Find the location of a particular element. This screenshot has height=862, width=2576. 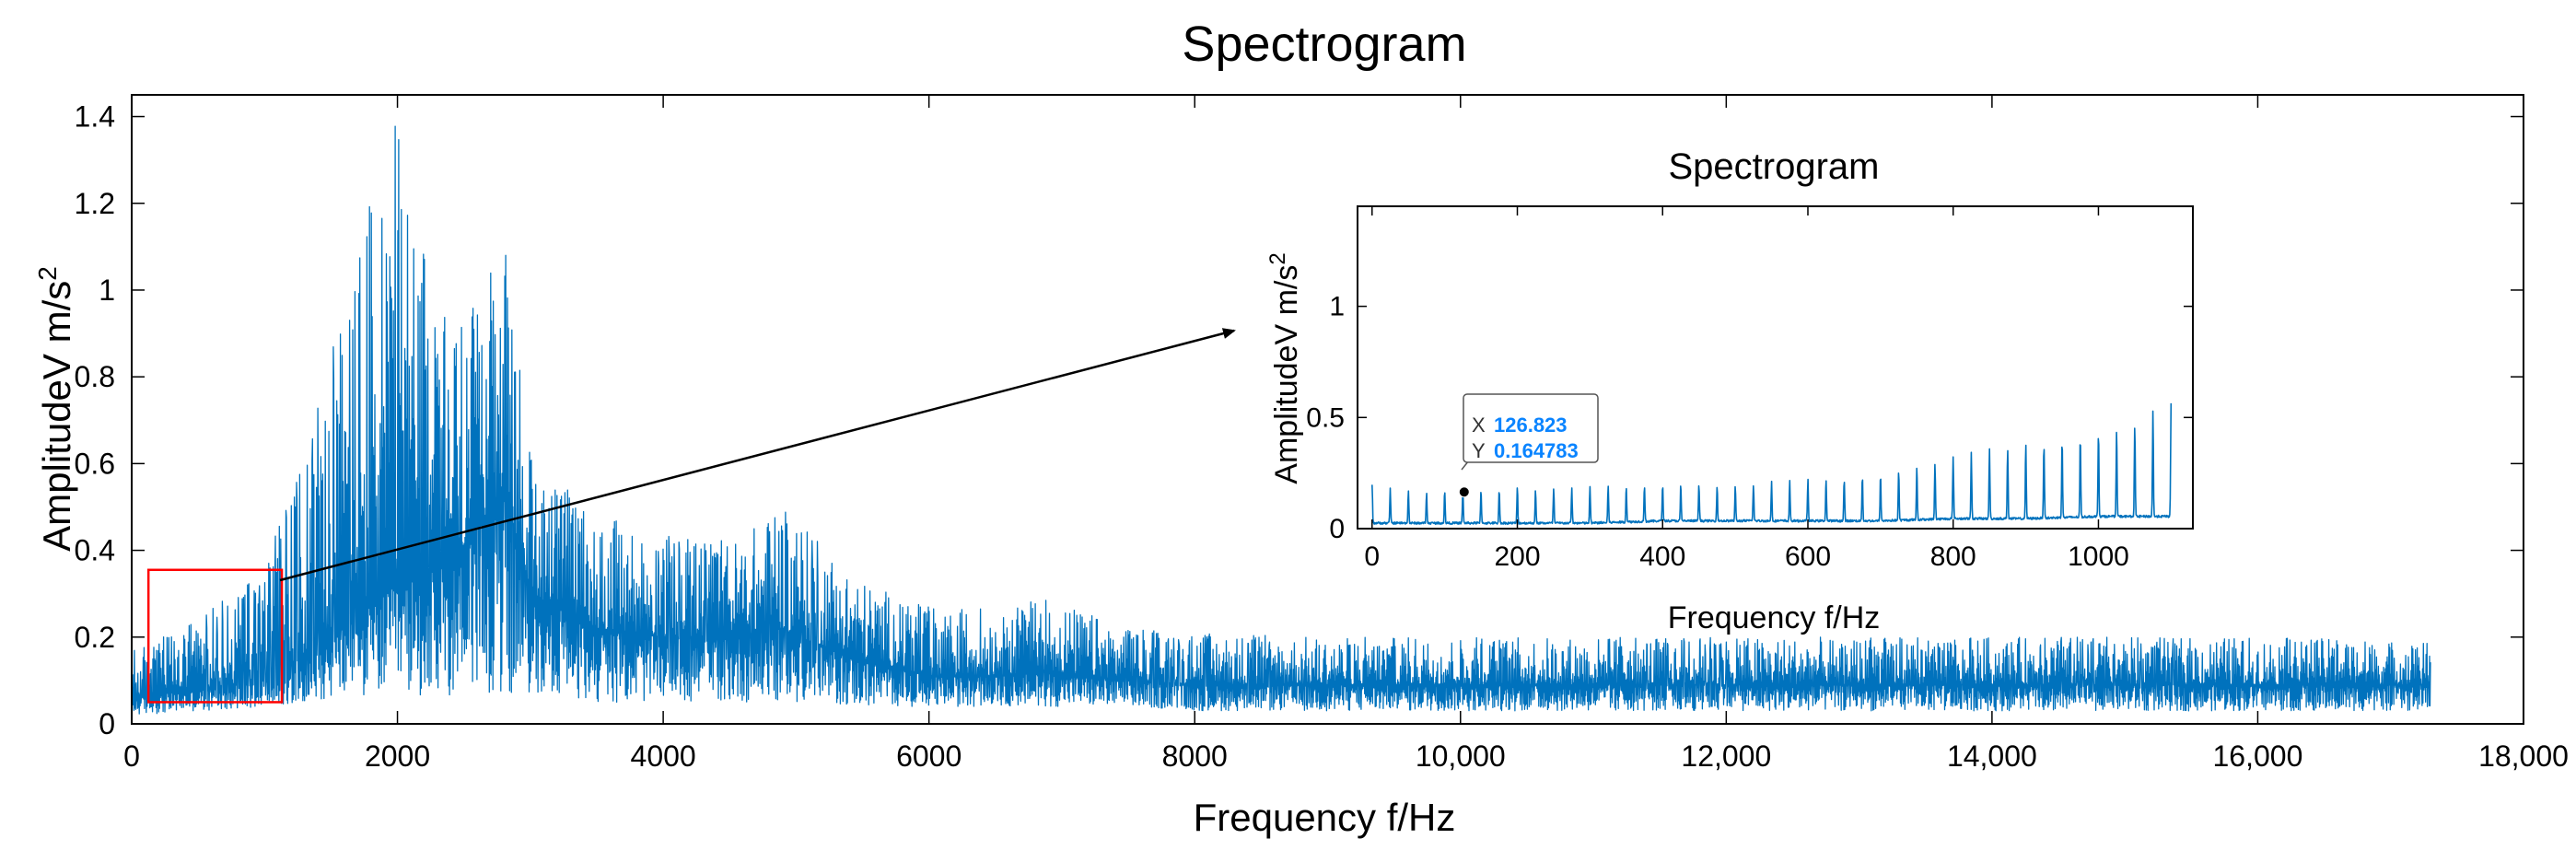

y-tick-label: 0.5 is located at coordinates (1325, 417).